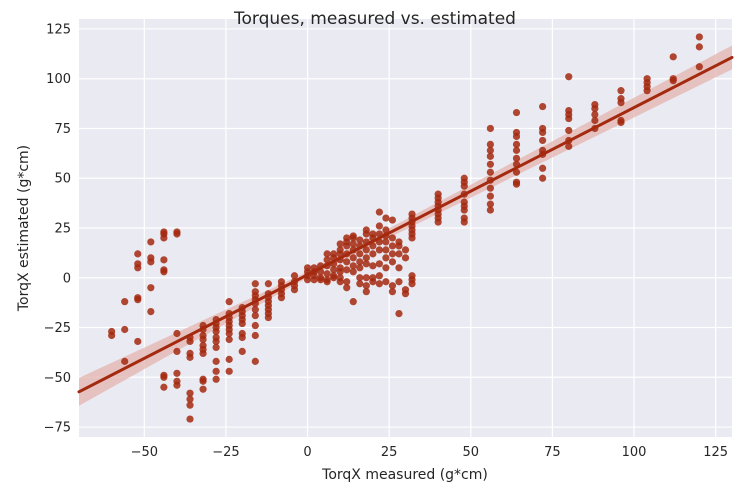 This screenshot has height=500, width=750. I want to click on y-tick-label: −75, so click(57, 428).